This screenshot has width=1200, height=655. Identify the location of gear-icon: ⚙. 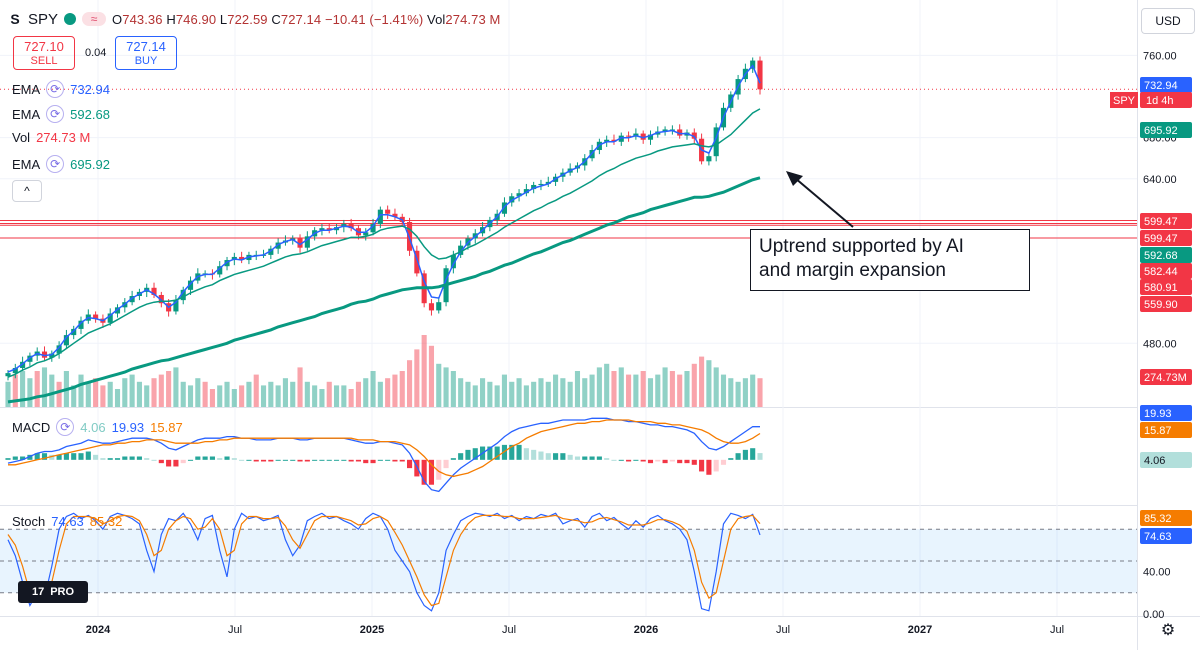
(1168, 630).